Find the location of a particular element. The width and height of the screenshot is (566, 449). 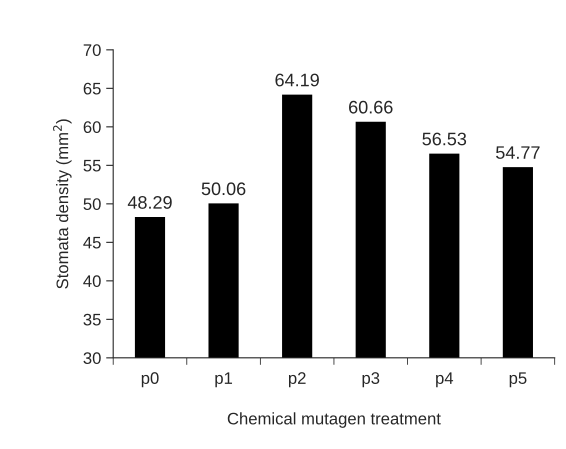

y-tick-label: 65 is located at coordinates (92, 88).